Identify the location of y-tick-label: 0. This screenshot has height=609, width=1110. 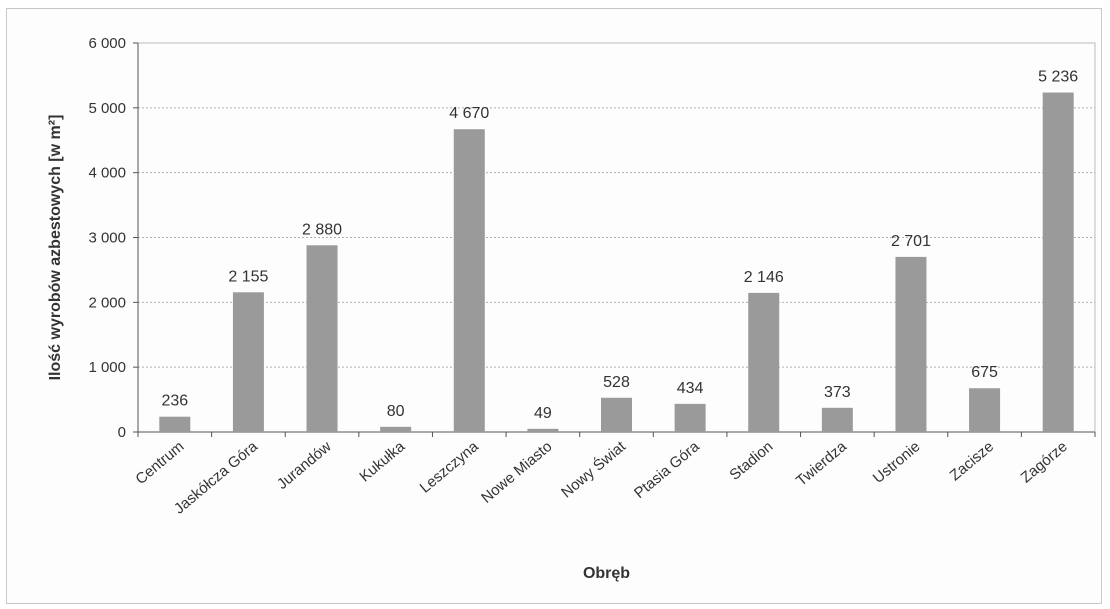
(122, 432).